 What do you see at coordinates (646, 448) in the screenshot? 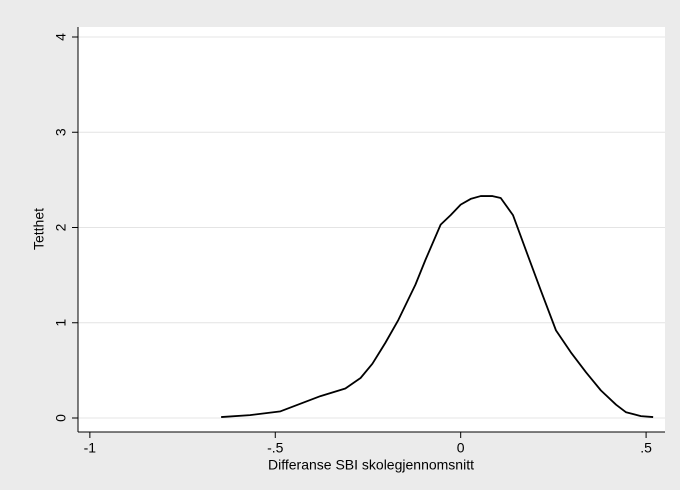
I see `x-tick-label: .5` at bounding box center [646, 448].